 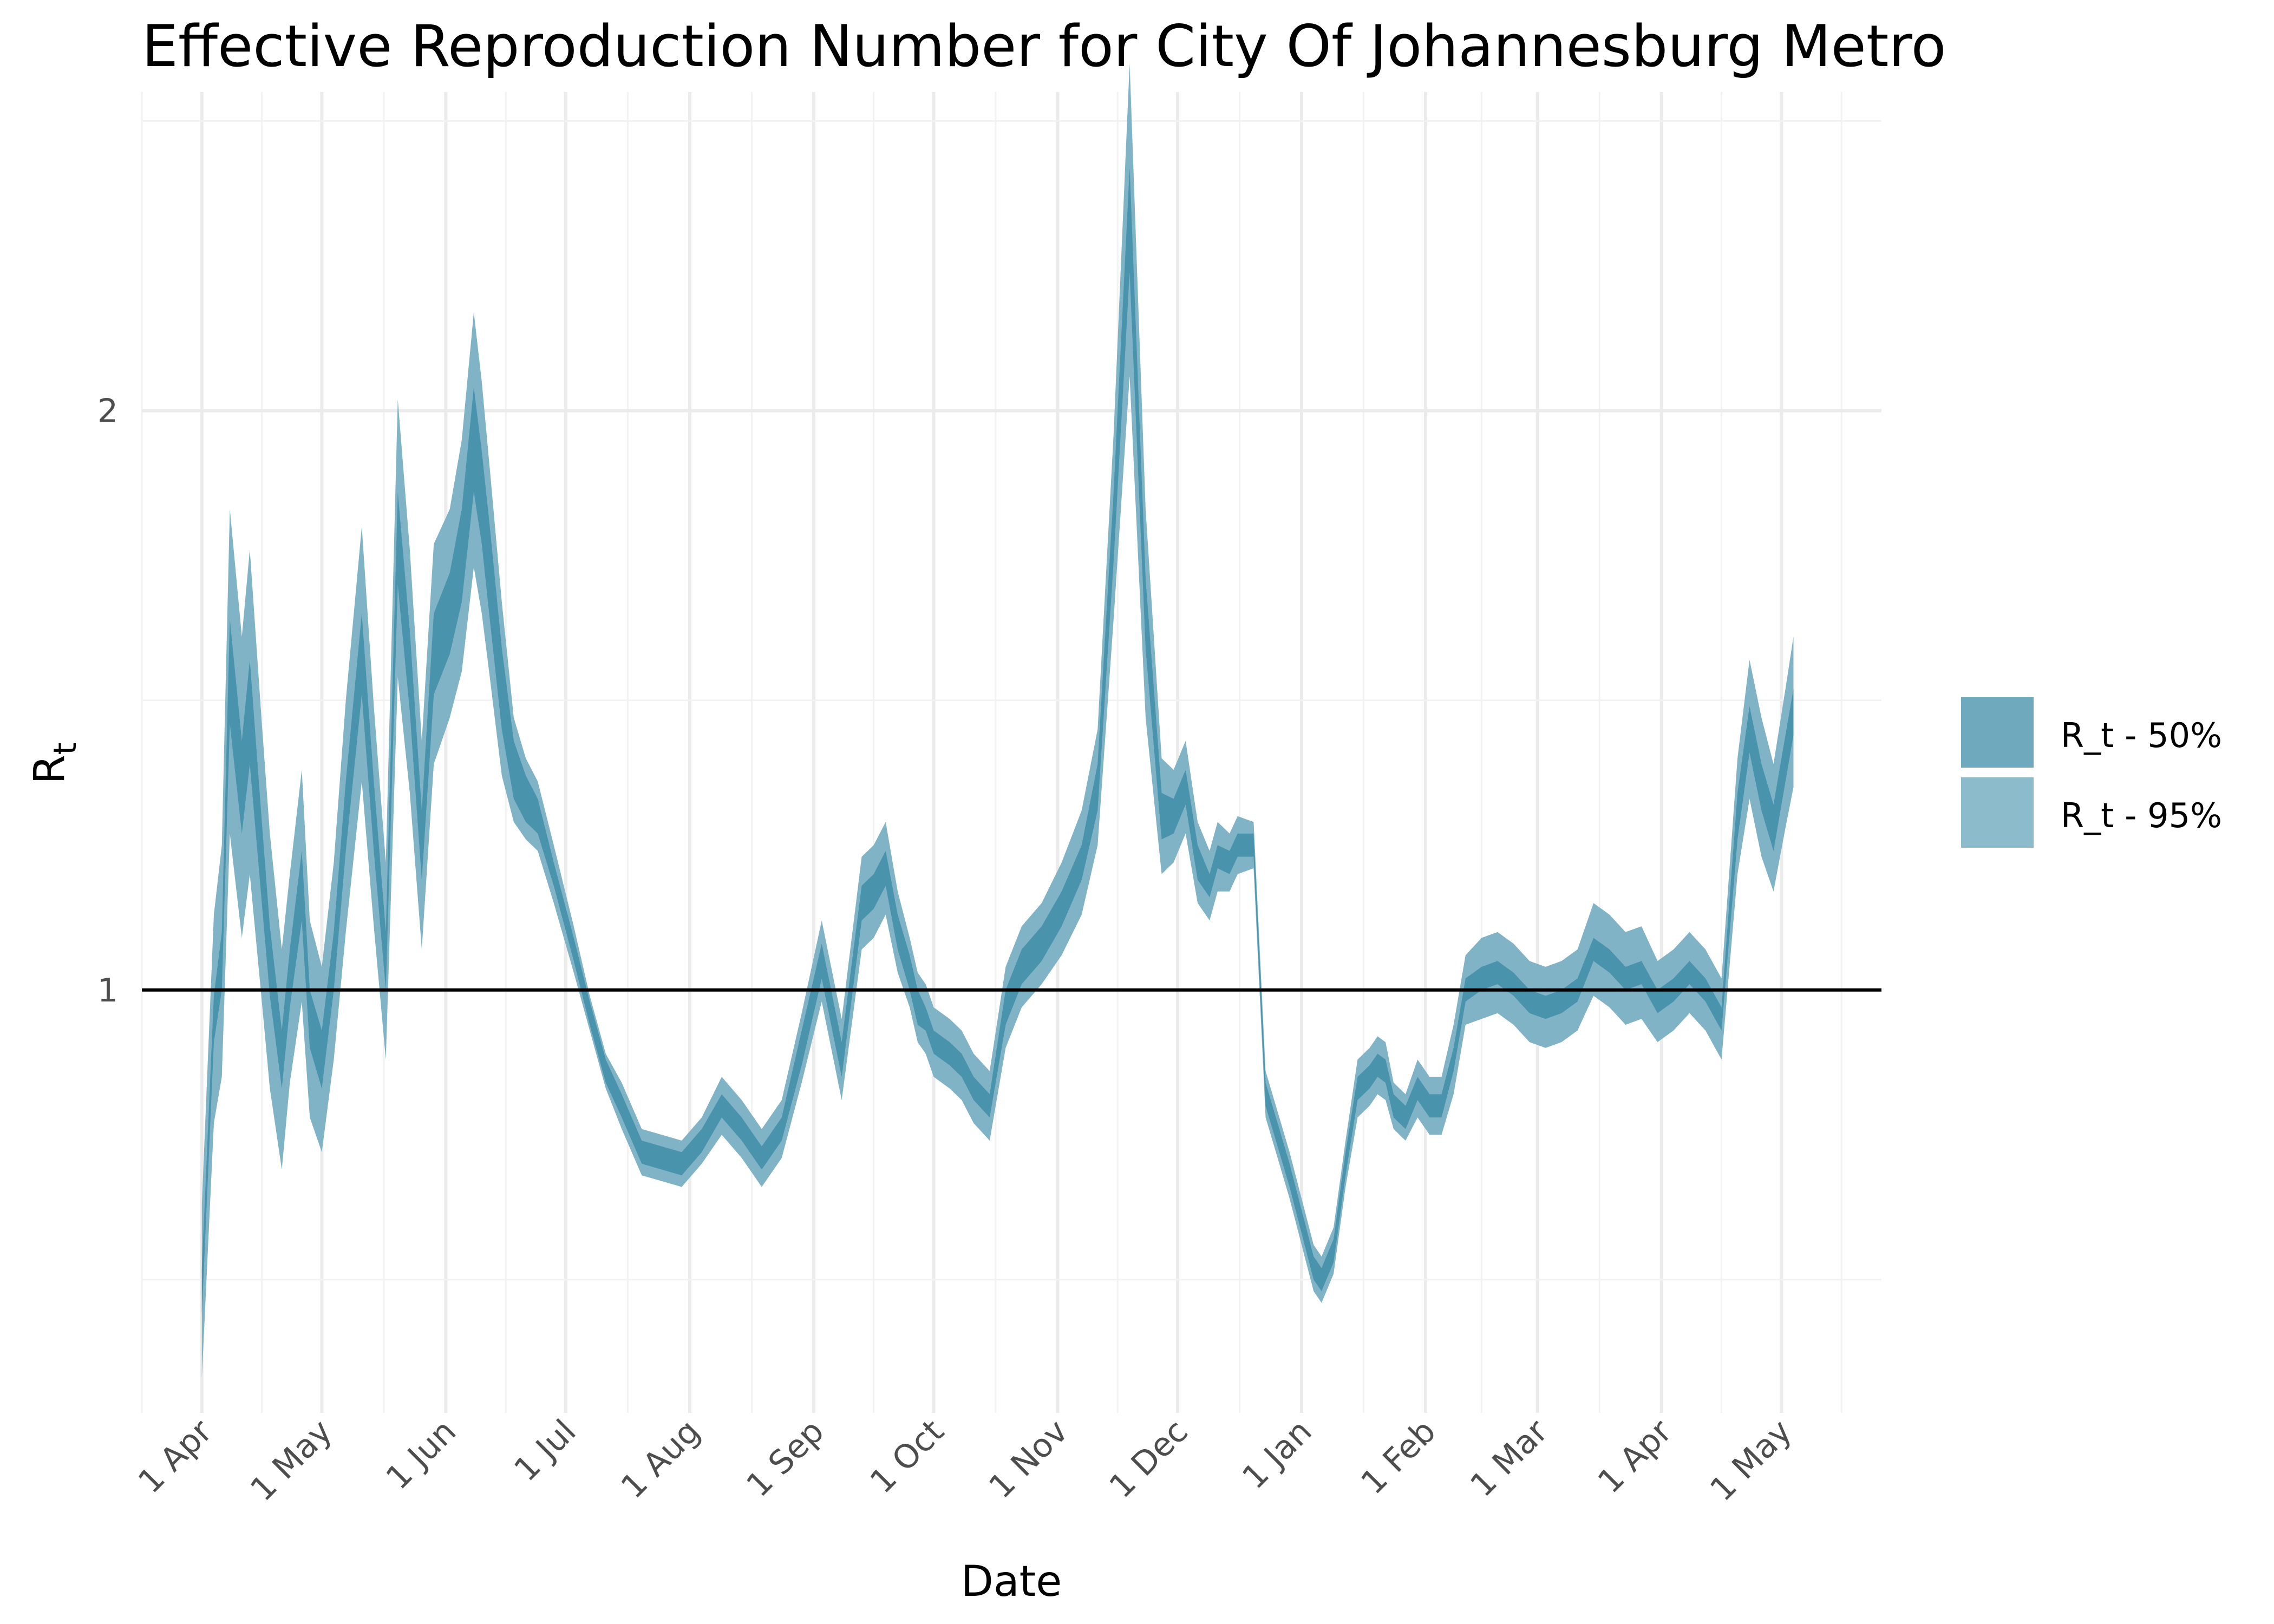 What do you see at coordinates (65, 749) in the screenshot?
I see `y-axis-title-sub: t` at bounding box center [65, 749].